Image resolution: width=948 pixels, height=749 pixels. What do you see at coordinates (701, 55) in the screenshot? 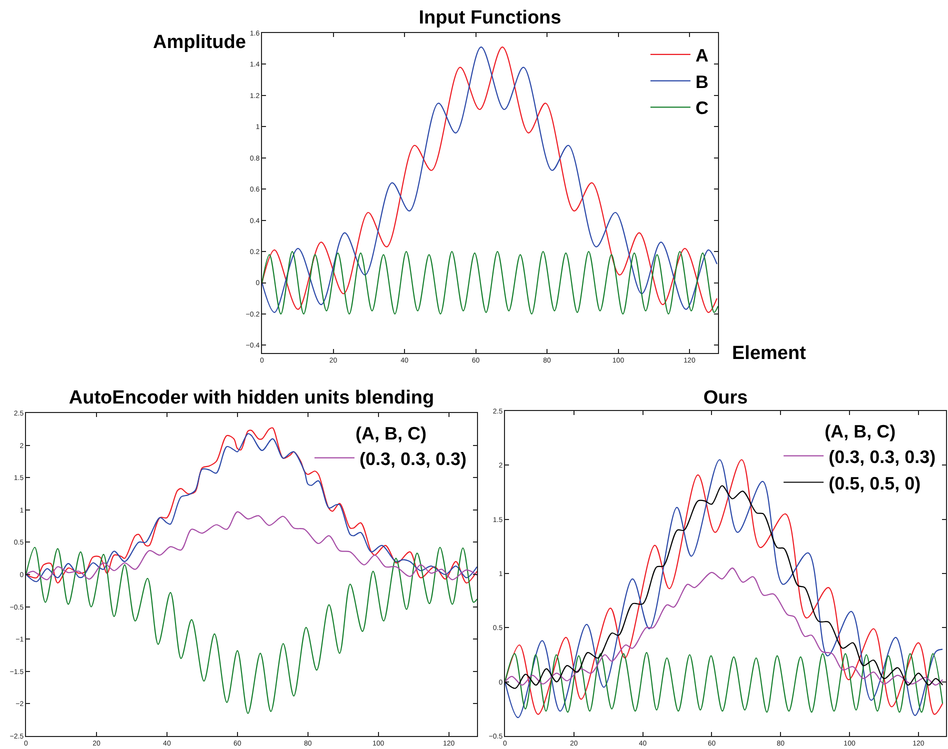
I see `legend-label: A` at bounding box center [701, 55].